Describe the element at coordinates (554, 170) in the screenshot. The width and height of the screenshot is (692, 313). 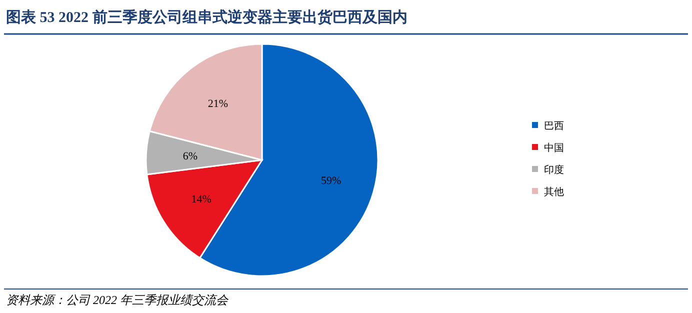
I see `legend-label: 印度` at that location.